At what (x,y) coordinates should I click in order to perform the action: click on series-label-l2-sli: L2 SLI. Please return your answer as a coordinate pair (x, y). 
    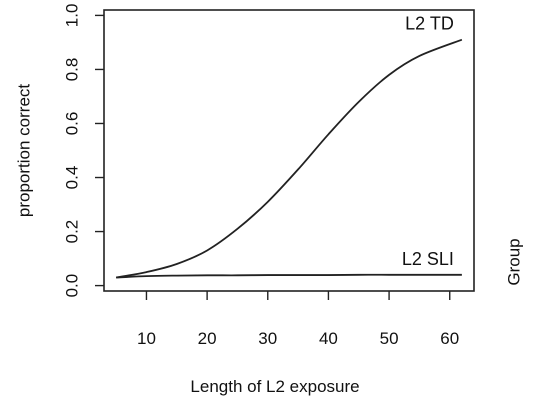
    Looking at the image, I should click on (428, 259).